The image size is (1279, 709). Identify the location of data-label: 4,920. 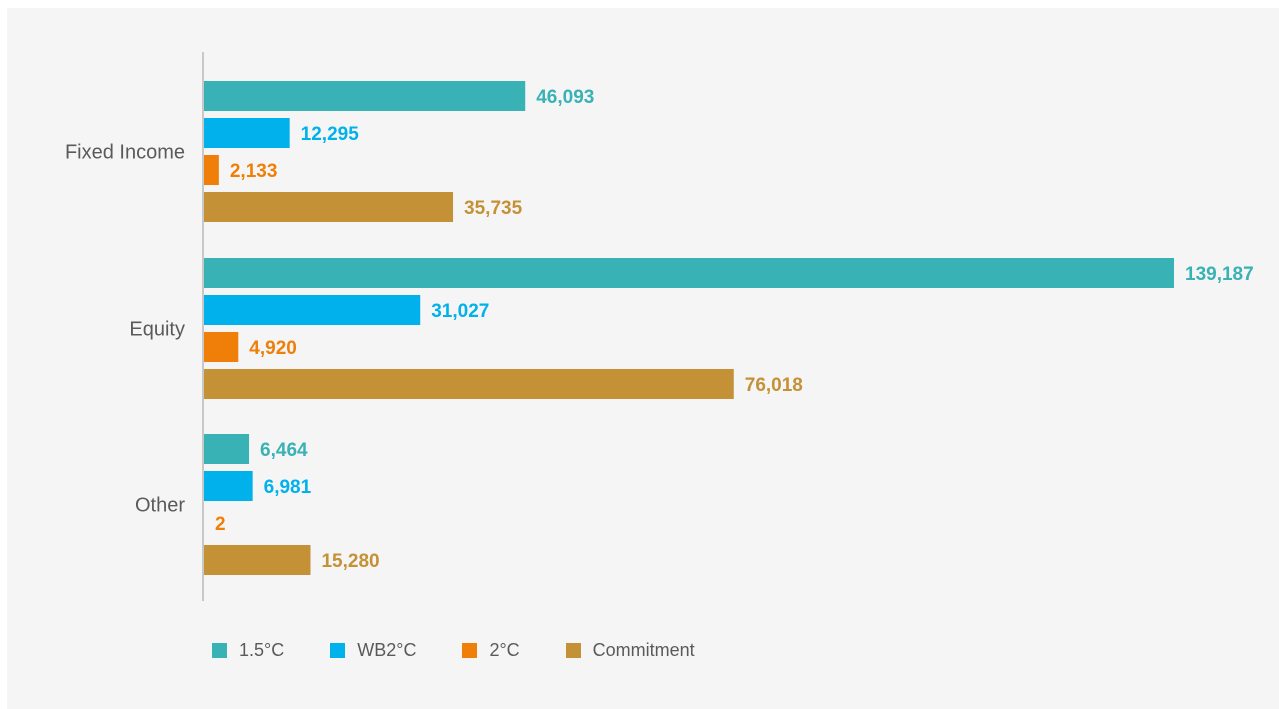
(273, 348).